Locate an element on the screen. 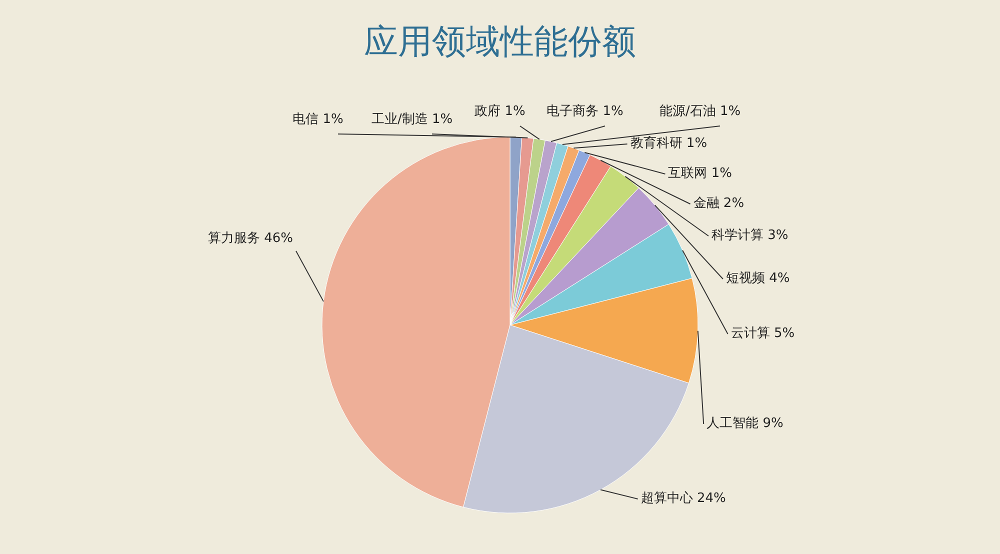 Image resolution: width=1000 pixels, height=554 pixels. slice-label: 科学计算 3% is located at coordinates (750, 235).